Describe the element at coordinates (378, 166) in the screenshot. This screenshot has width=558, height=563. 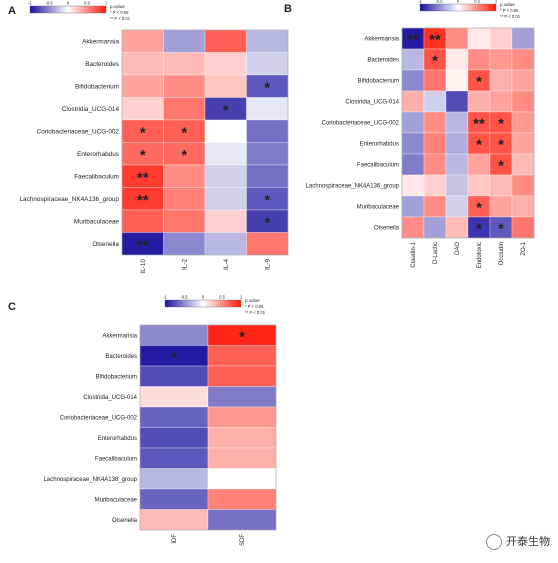
I see `row-label: Faecalibaculum` at that location.